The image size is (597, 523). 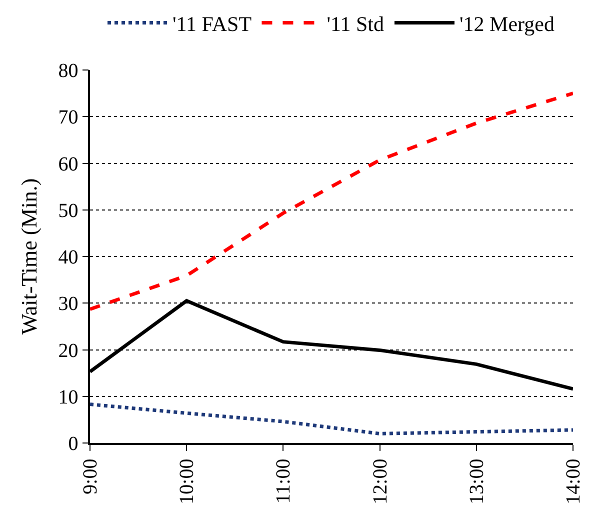 What do you see at coordinates (68, 211) in the screenshot?
I see `y-tick-label: 50` at bounding box center [68, 211].